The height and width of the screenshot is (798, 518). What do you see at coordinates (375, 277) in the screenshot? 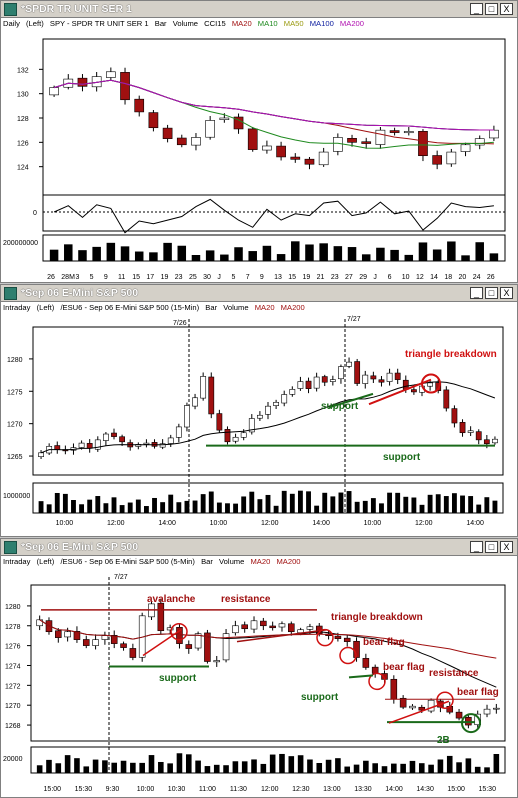
I see `x-tick-label: J` at bounding box center [375, 277].